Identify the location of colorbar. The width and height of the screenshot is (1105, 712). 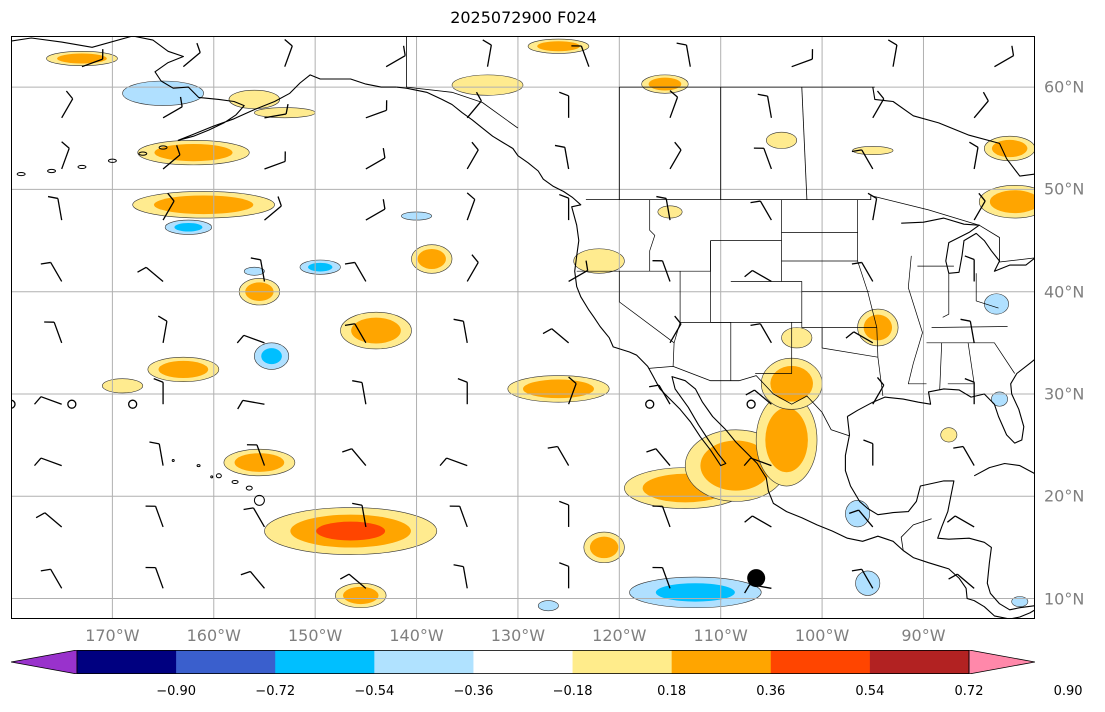
(523, 662).